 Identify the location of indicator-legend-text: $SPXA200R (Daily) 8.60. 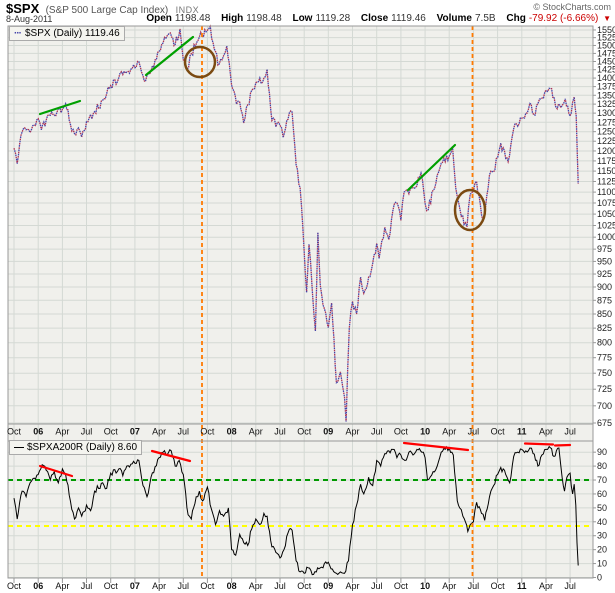
(82, 447).